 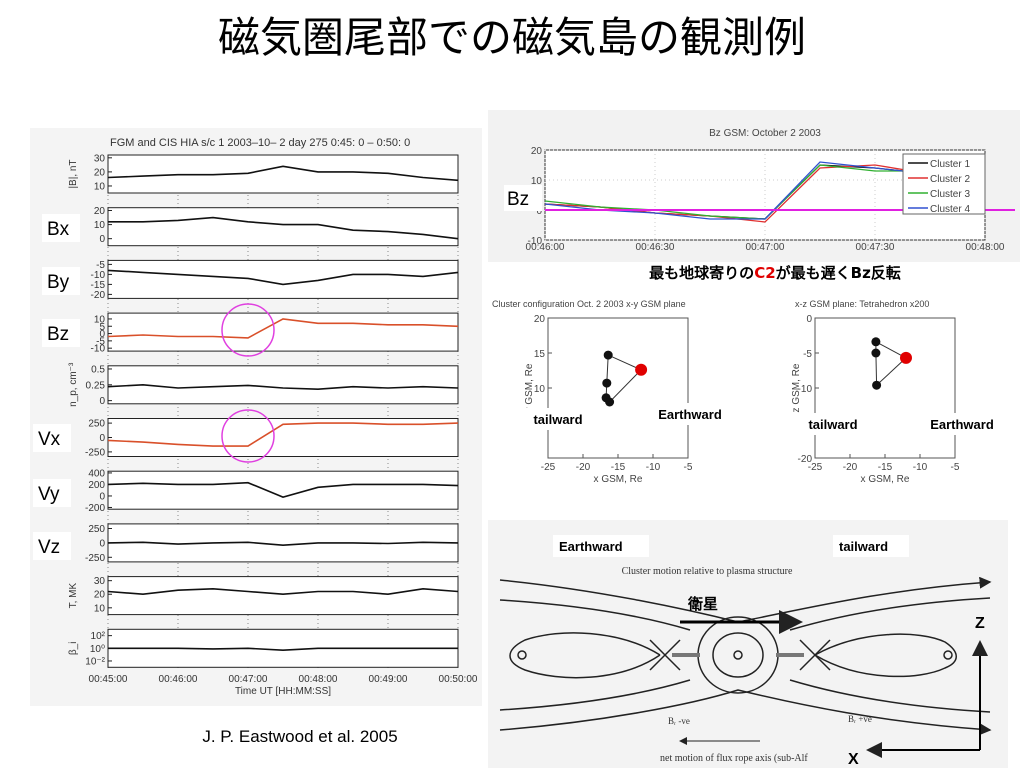 What do you see at coordinates (885, 467) in the screenshot?
I see `x-tick-label: -15` at bounding box center [885, 467].